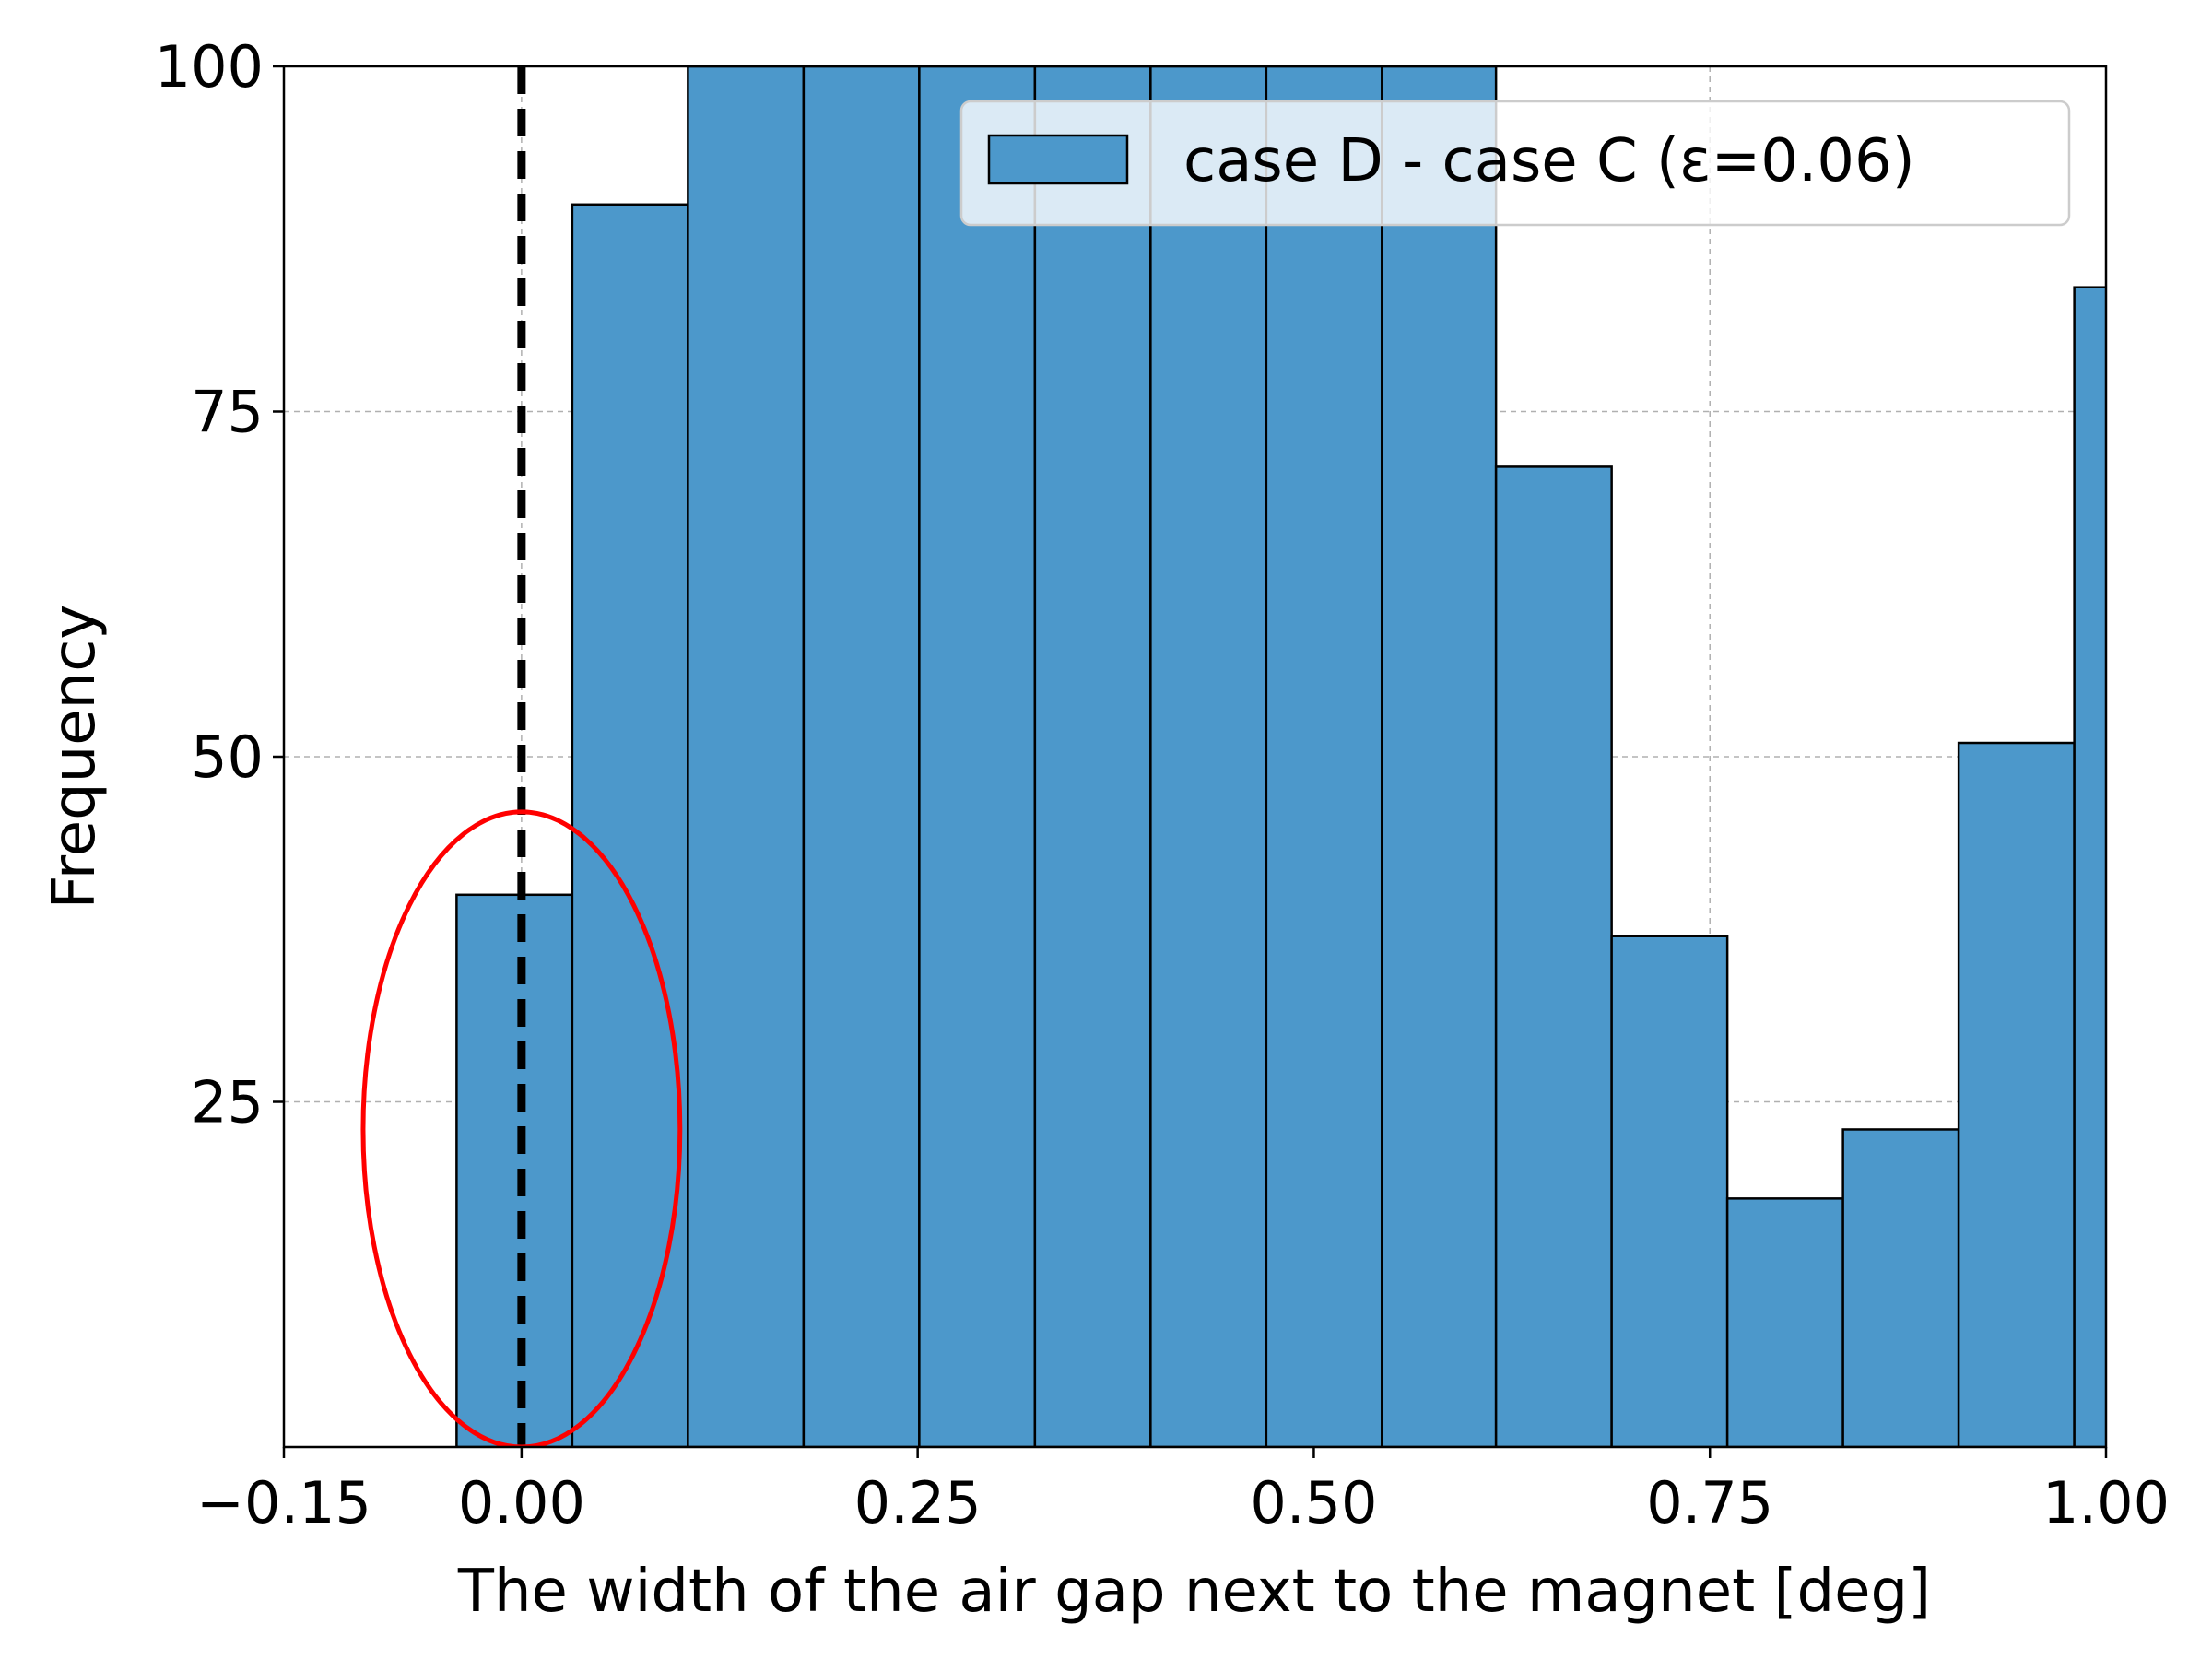 This screenshot has width=2212, height=1659. What do you see at coordinates (227, 757) in the screenshot?
I see `y-tick-label: 50` at bounding box center [227, 757].